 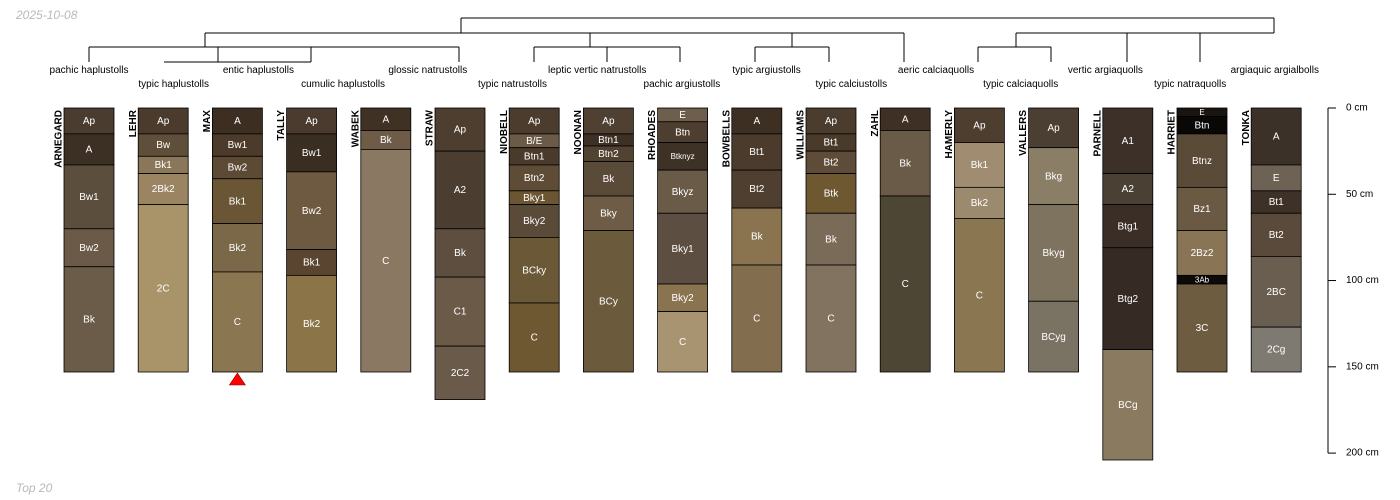 I want to click on horizon-label: Bky2, so click(x=682, y=298).